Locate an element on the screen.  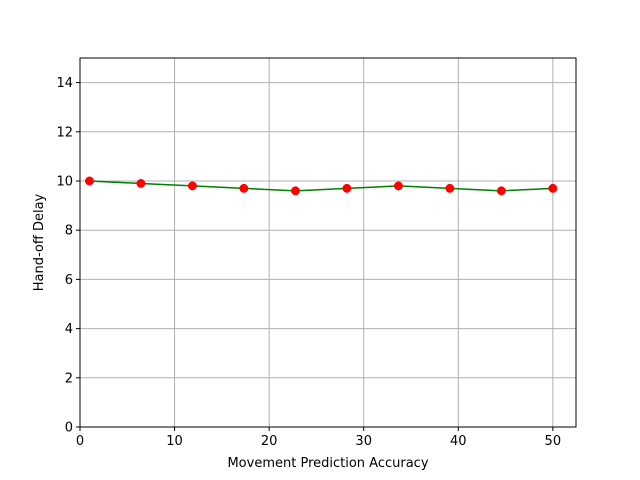
x-tick-label: 10 is located at coordinates (174, 441).